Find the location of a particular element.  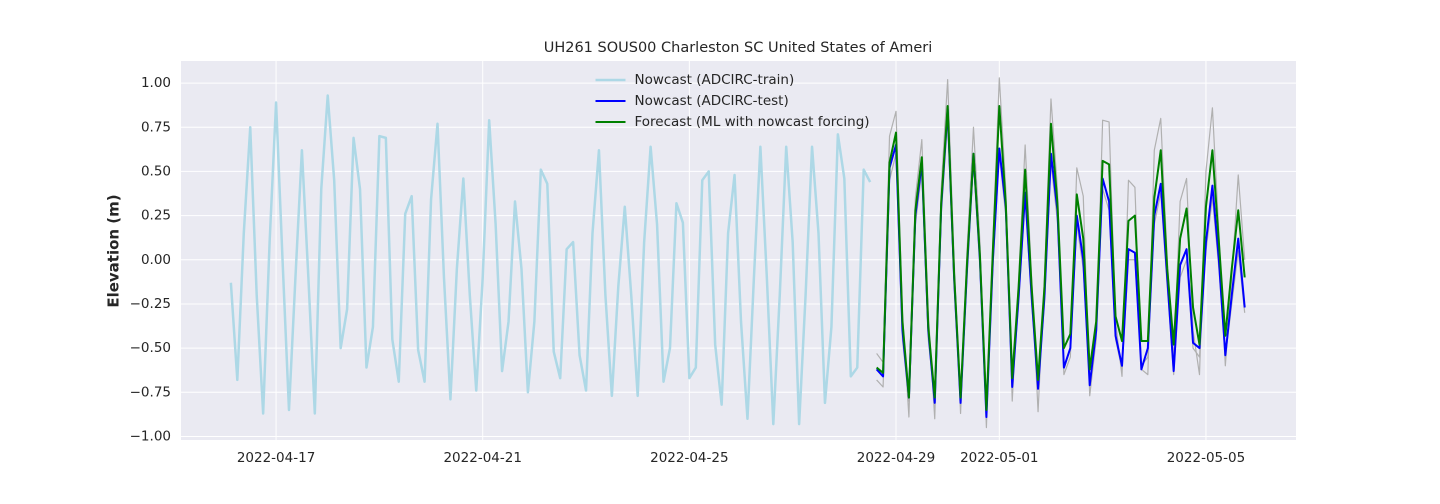

y-tick-label: −0.50 is located at coordinates (150, 348).